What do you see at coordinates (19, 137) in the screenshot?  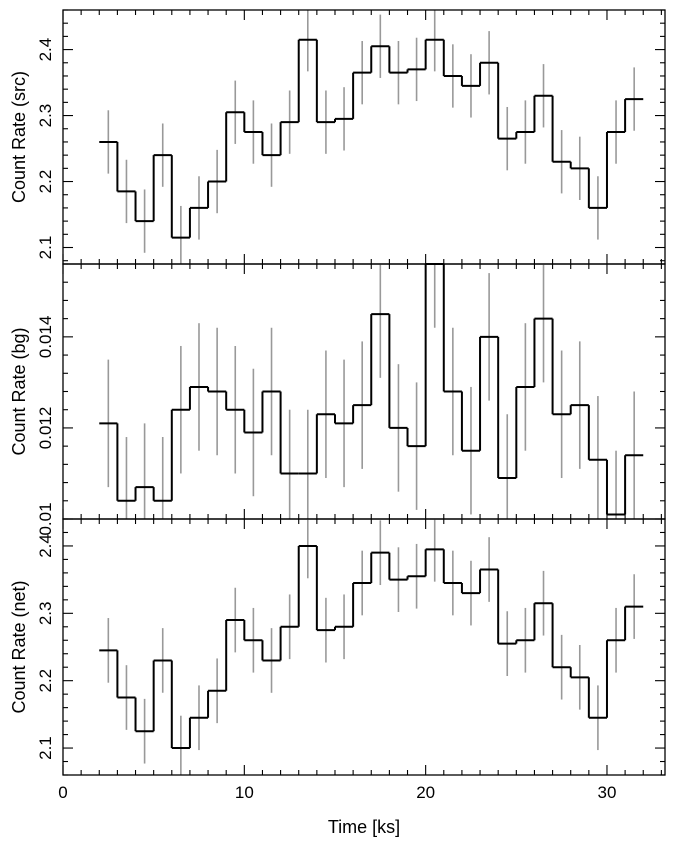 I see `y-axis-label: Count Rate (src)` at bounding box center [19, 137].